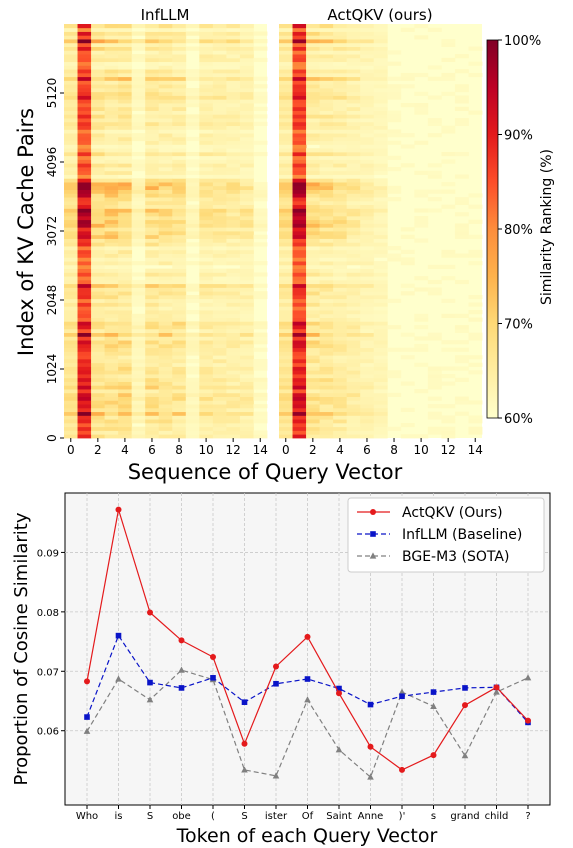 This screenshot has width=573, height=848. What do you see at coordinates (275, 447) in the screenshot?
I see `heatmap-x-ticks: 0 2 4 6 8 10 12 14 0 2 4 6 8 10 12 14` at bounding box center [275, 447].